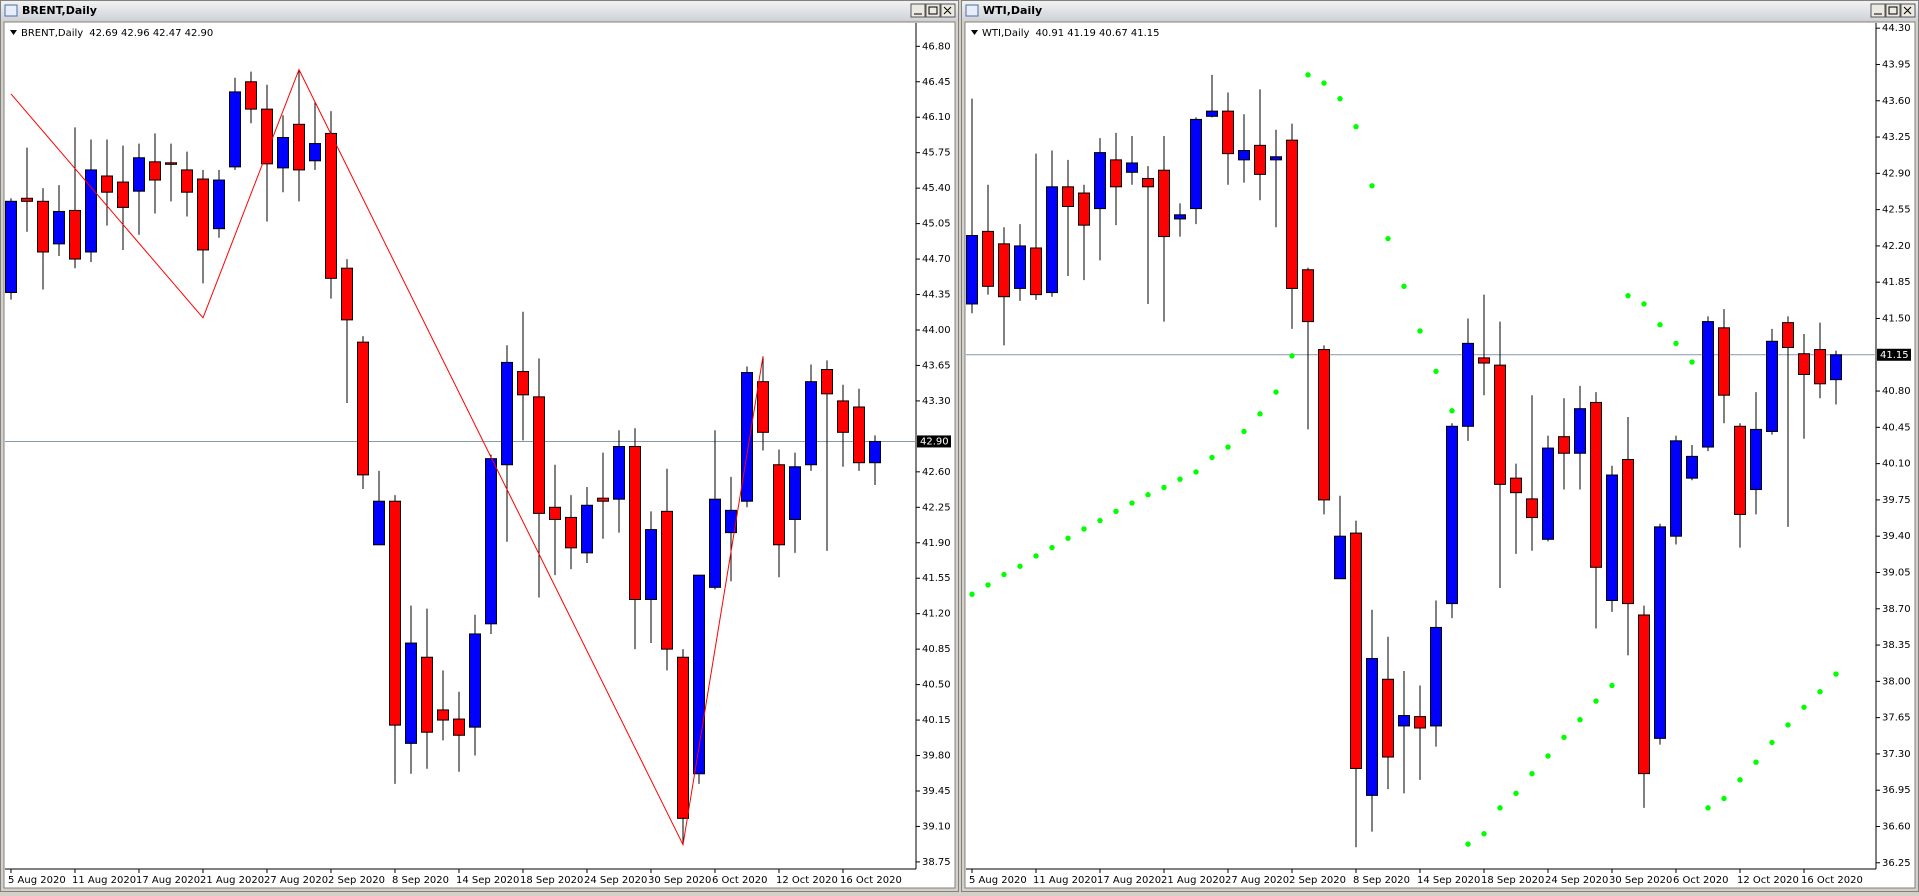 The width and height of the screenshot is (1919, 896). Describe the element at coordinates (1896, 427) in the screenshot. I see `y-tick-label: 40.45` at that location.